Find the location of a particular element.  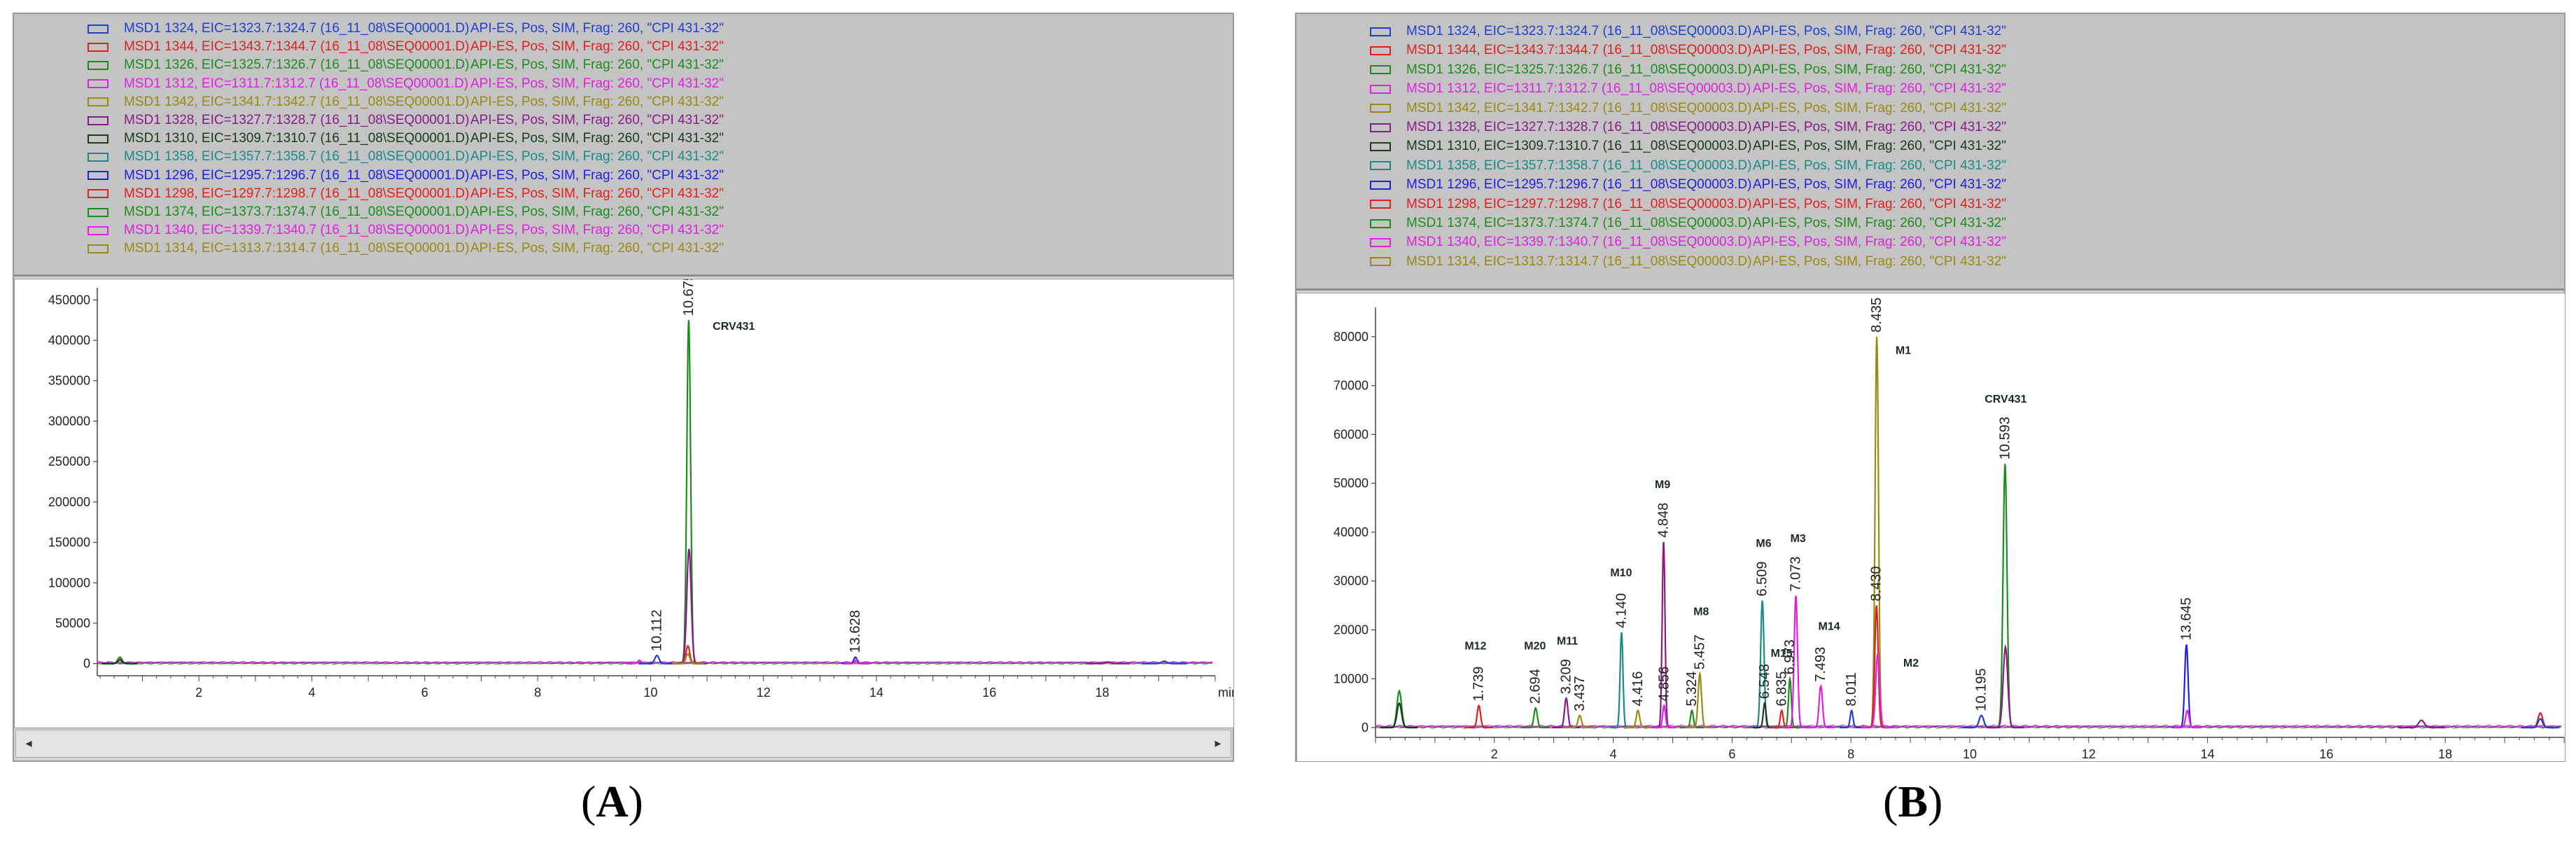

y-tick-label: 250000 is located at coordinates (69, 461).